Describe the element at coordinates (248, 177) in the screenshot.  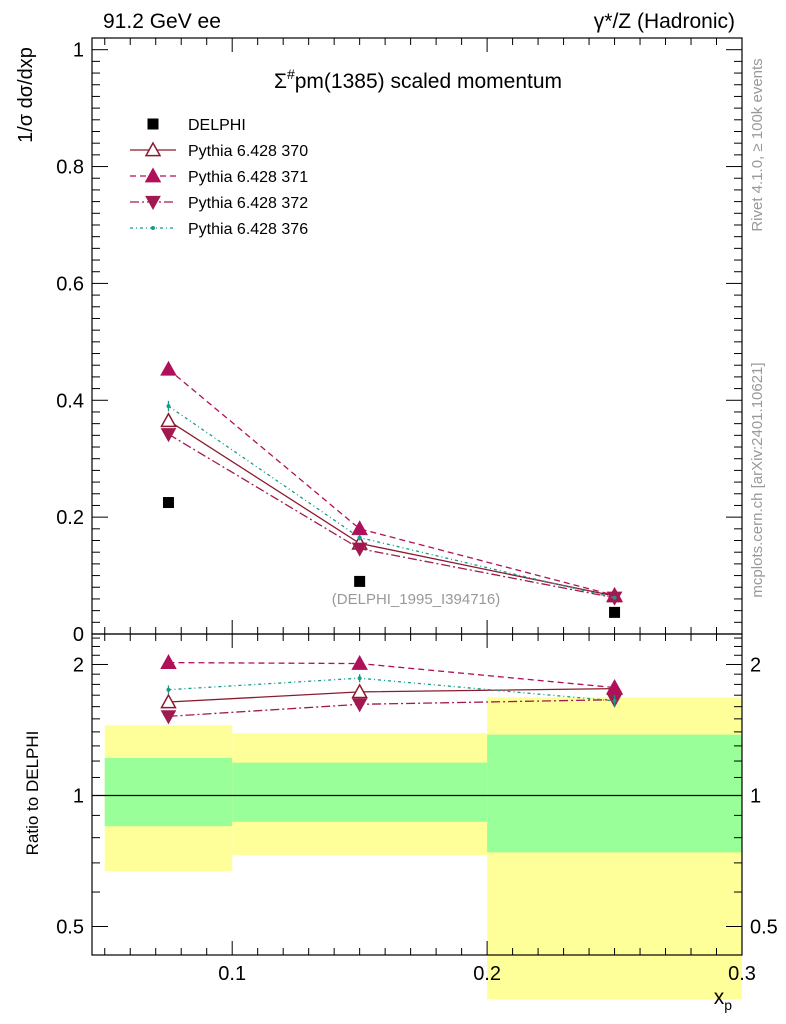
I see `legend-label: Pythia 6.428 371` at that location.